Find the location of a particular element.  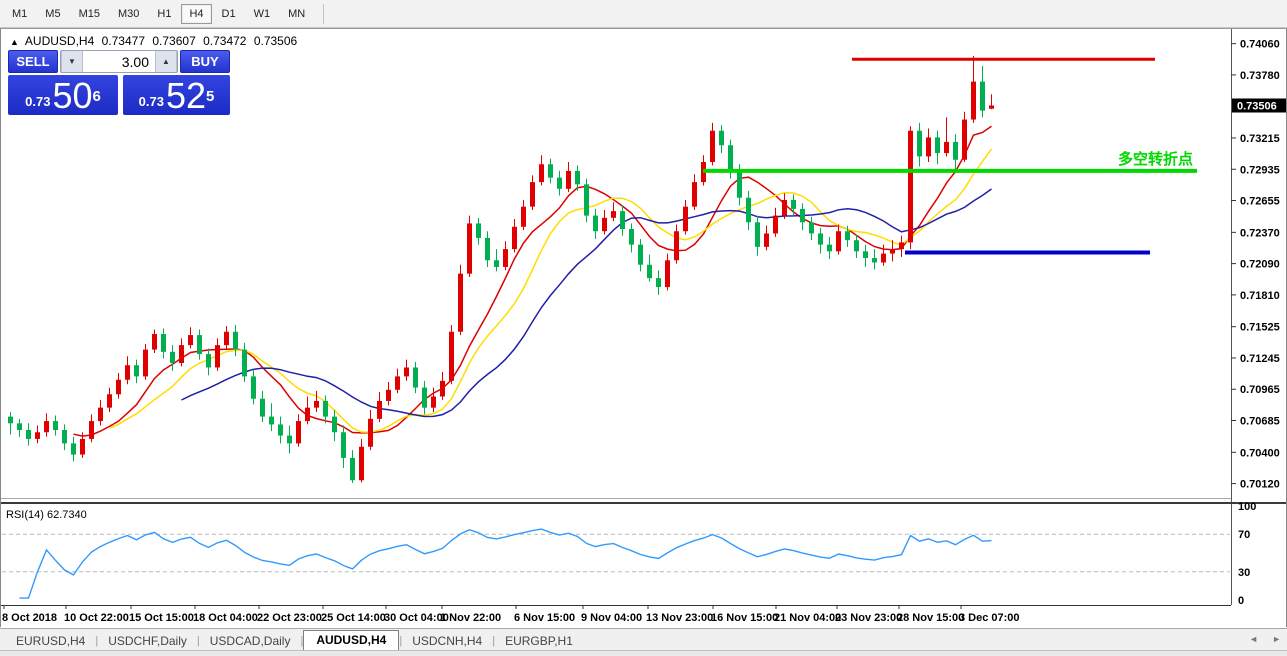

timeframe-button-d1: D1 is located at coordinates (229, 14).